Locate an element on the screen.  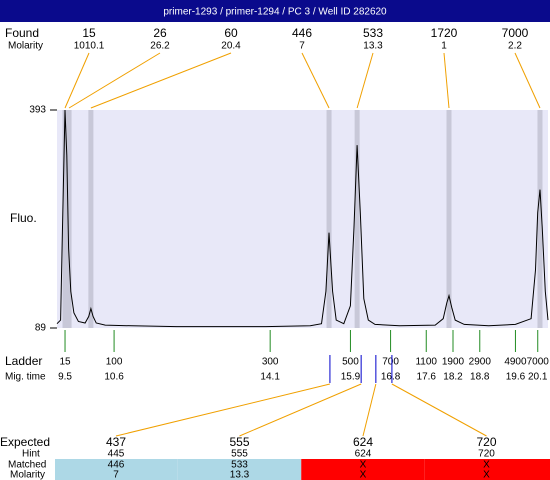
ladder-size: 2900 is located at coordinates (480, 362).